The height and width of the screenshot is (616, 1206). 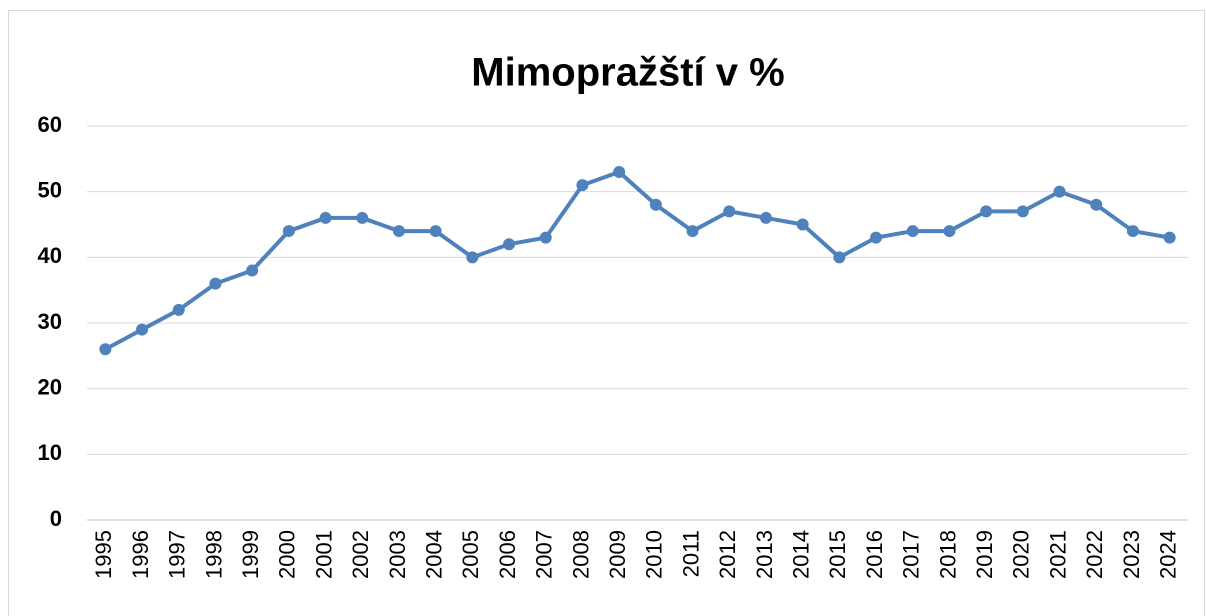 What do you see at coordinates (103, 554) in the screenshot?
I see `x-tick-label: 1995` at bounding box center [103, 554].